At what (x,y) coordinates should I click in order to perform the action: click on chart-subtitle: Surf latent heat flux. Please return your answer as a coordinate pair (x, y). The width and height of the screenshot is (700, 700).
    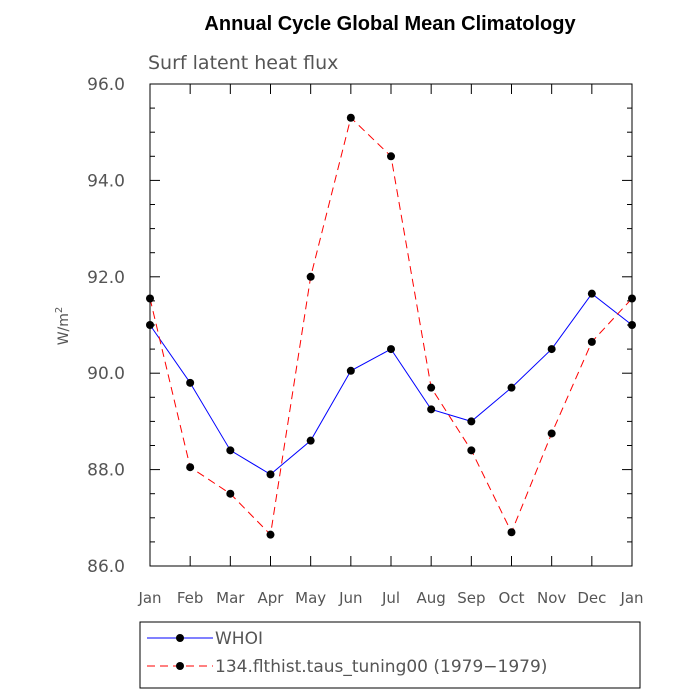
    Looking at the image, I should click on (243, 63).